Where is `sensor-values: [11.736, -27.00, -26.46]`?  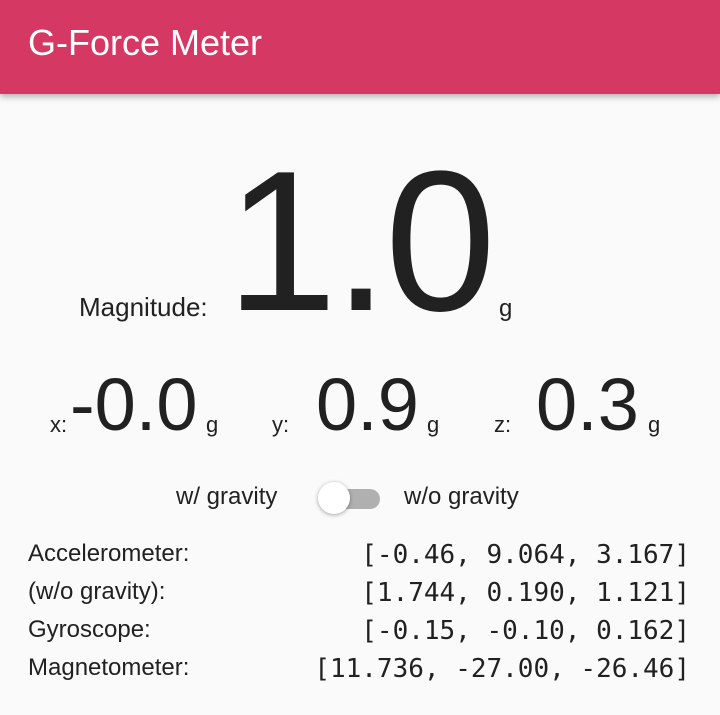 sensor-values: [11.736, -27.00, -26.46] is located at coordinates (502, 669).